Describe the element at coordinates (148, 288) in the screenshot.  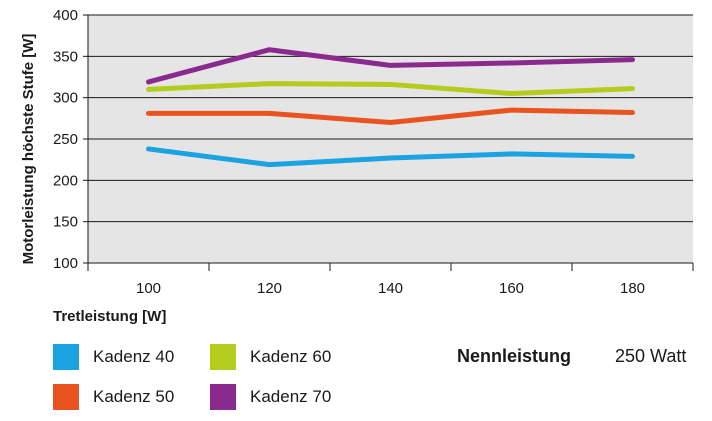
I see `x-tick-label: 100` at that location.